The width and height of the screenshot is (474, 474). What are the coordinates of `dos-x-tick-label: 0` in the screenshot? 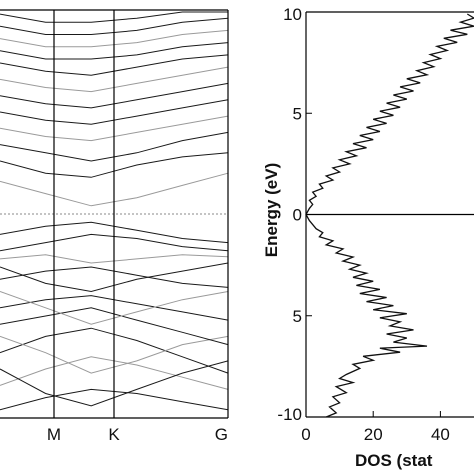 It's located at (305, 434).